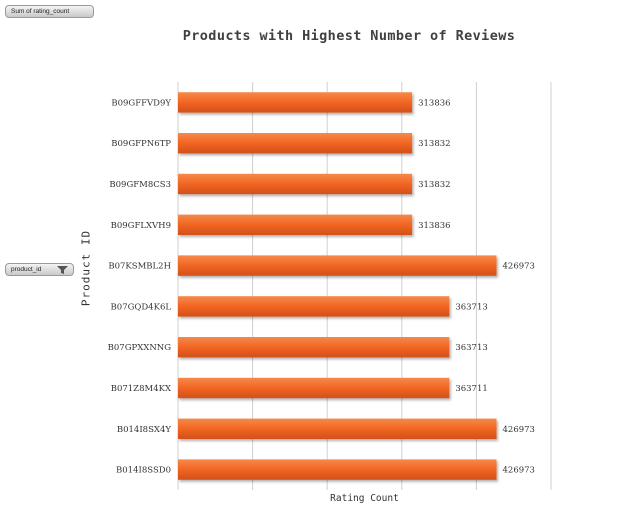 The height and width of the screenshot is (521, 618). Describe the element at coordinates (140, 185) in the screenshot. I see `category-tick-label: B09GFM8CS3` at that location.